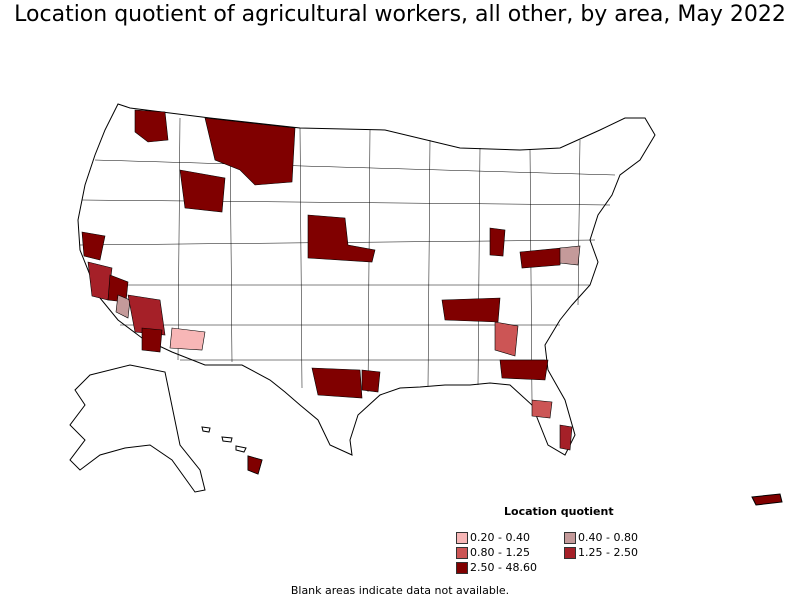  Describe the element at coordinates (503, 567) in the screenshot. I see `legend-label: 2.50 - 48.60` at that location.